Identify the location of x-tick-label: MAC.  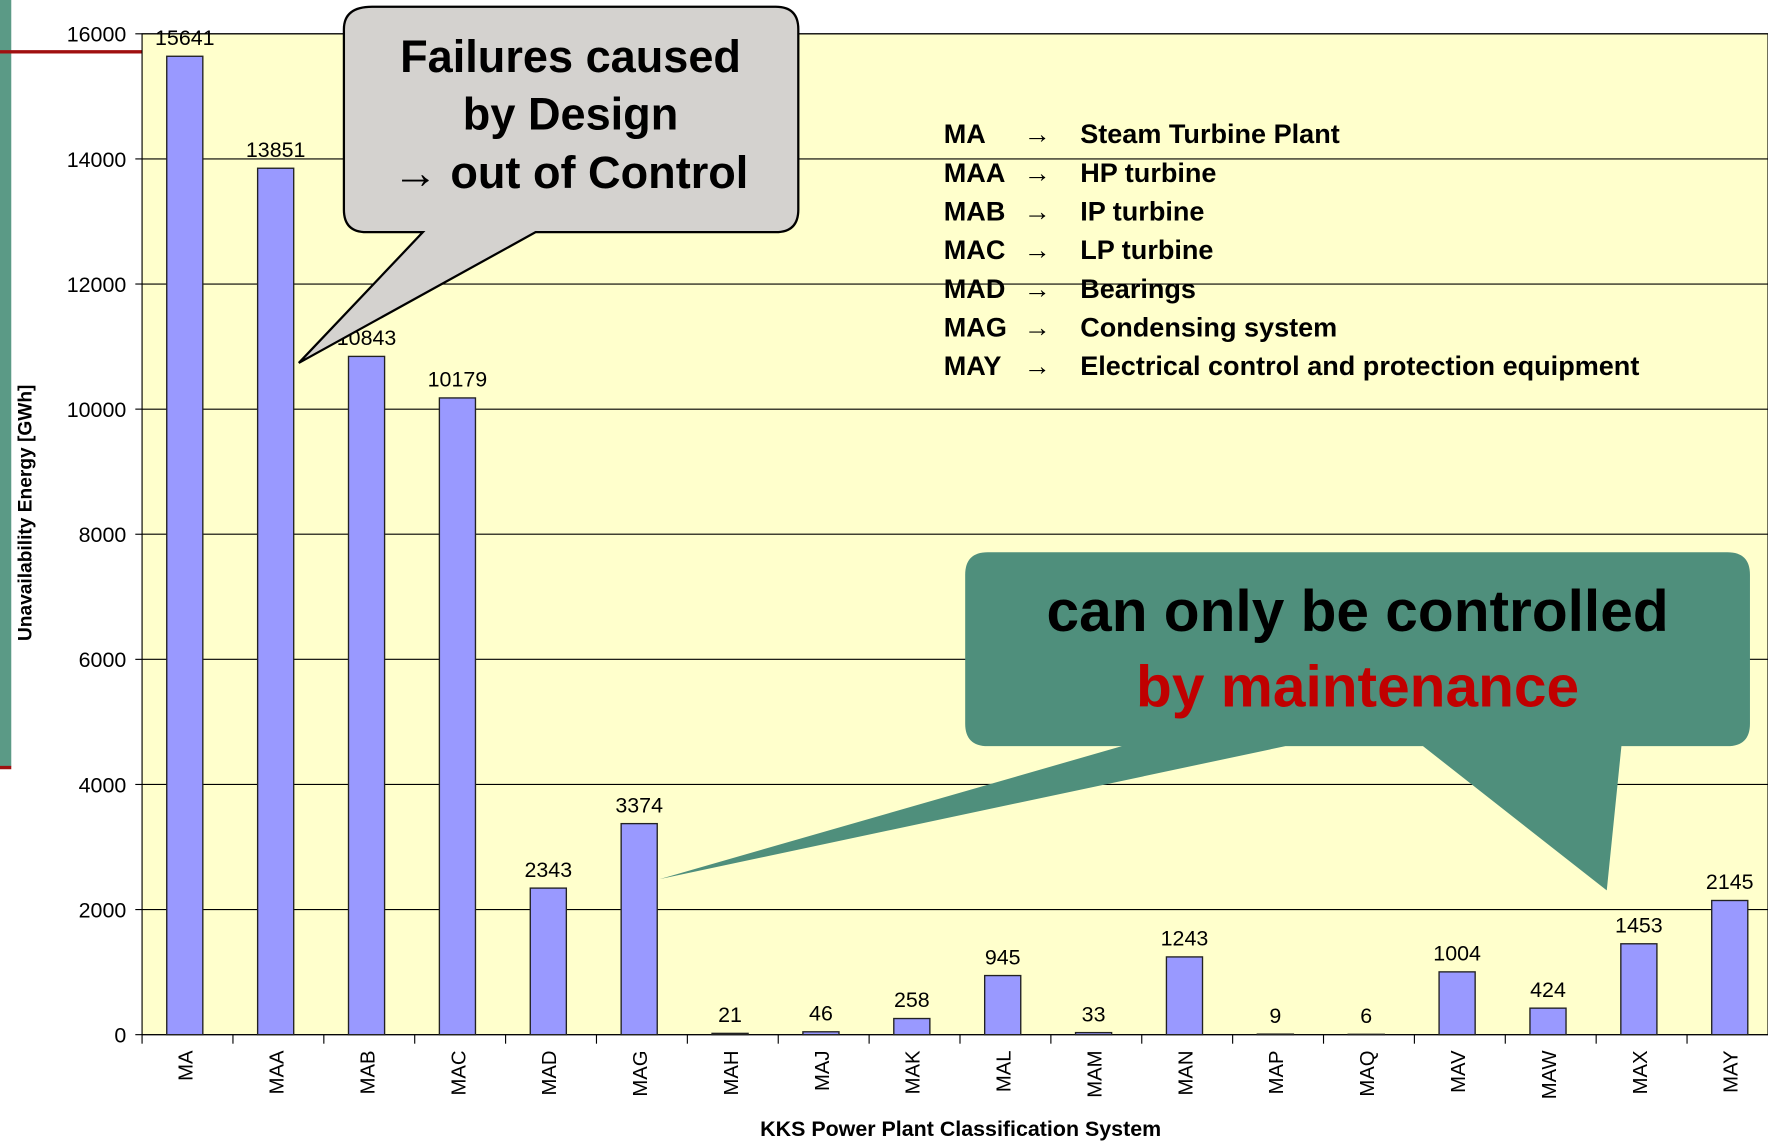
(459, 1072).